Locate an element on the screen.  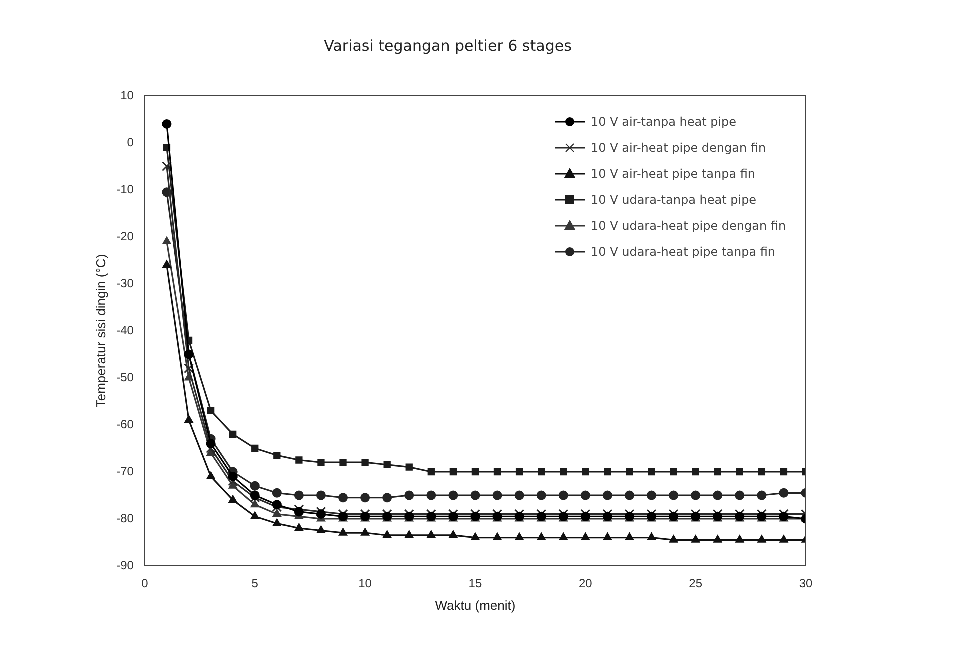
legend-label: 10 V air-heat pipe tanpa fin is located at coordinates (673, 174).